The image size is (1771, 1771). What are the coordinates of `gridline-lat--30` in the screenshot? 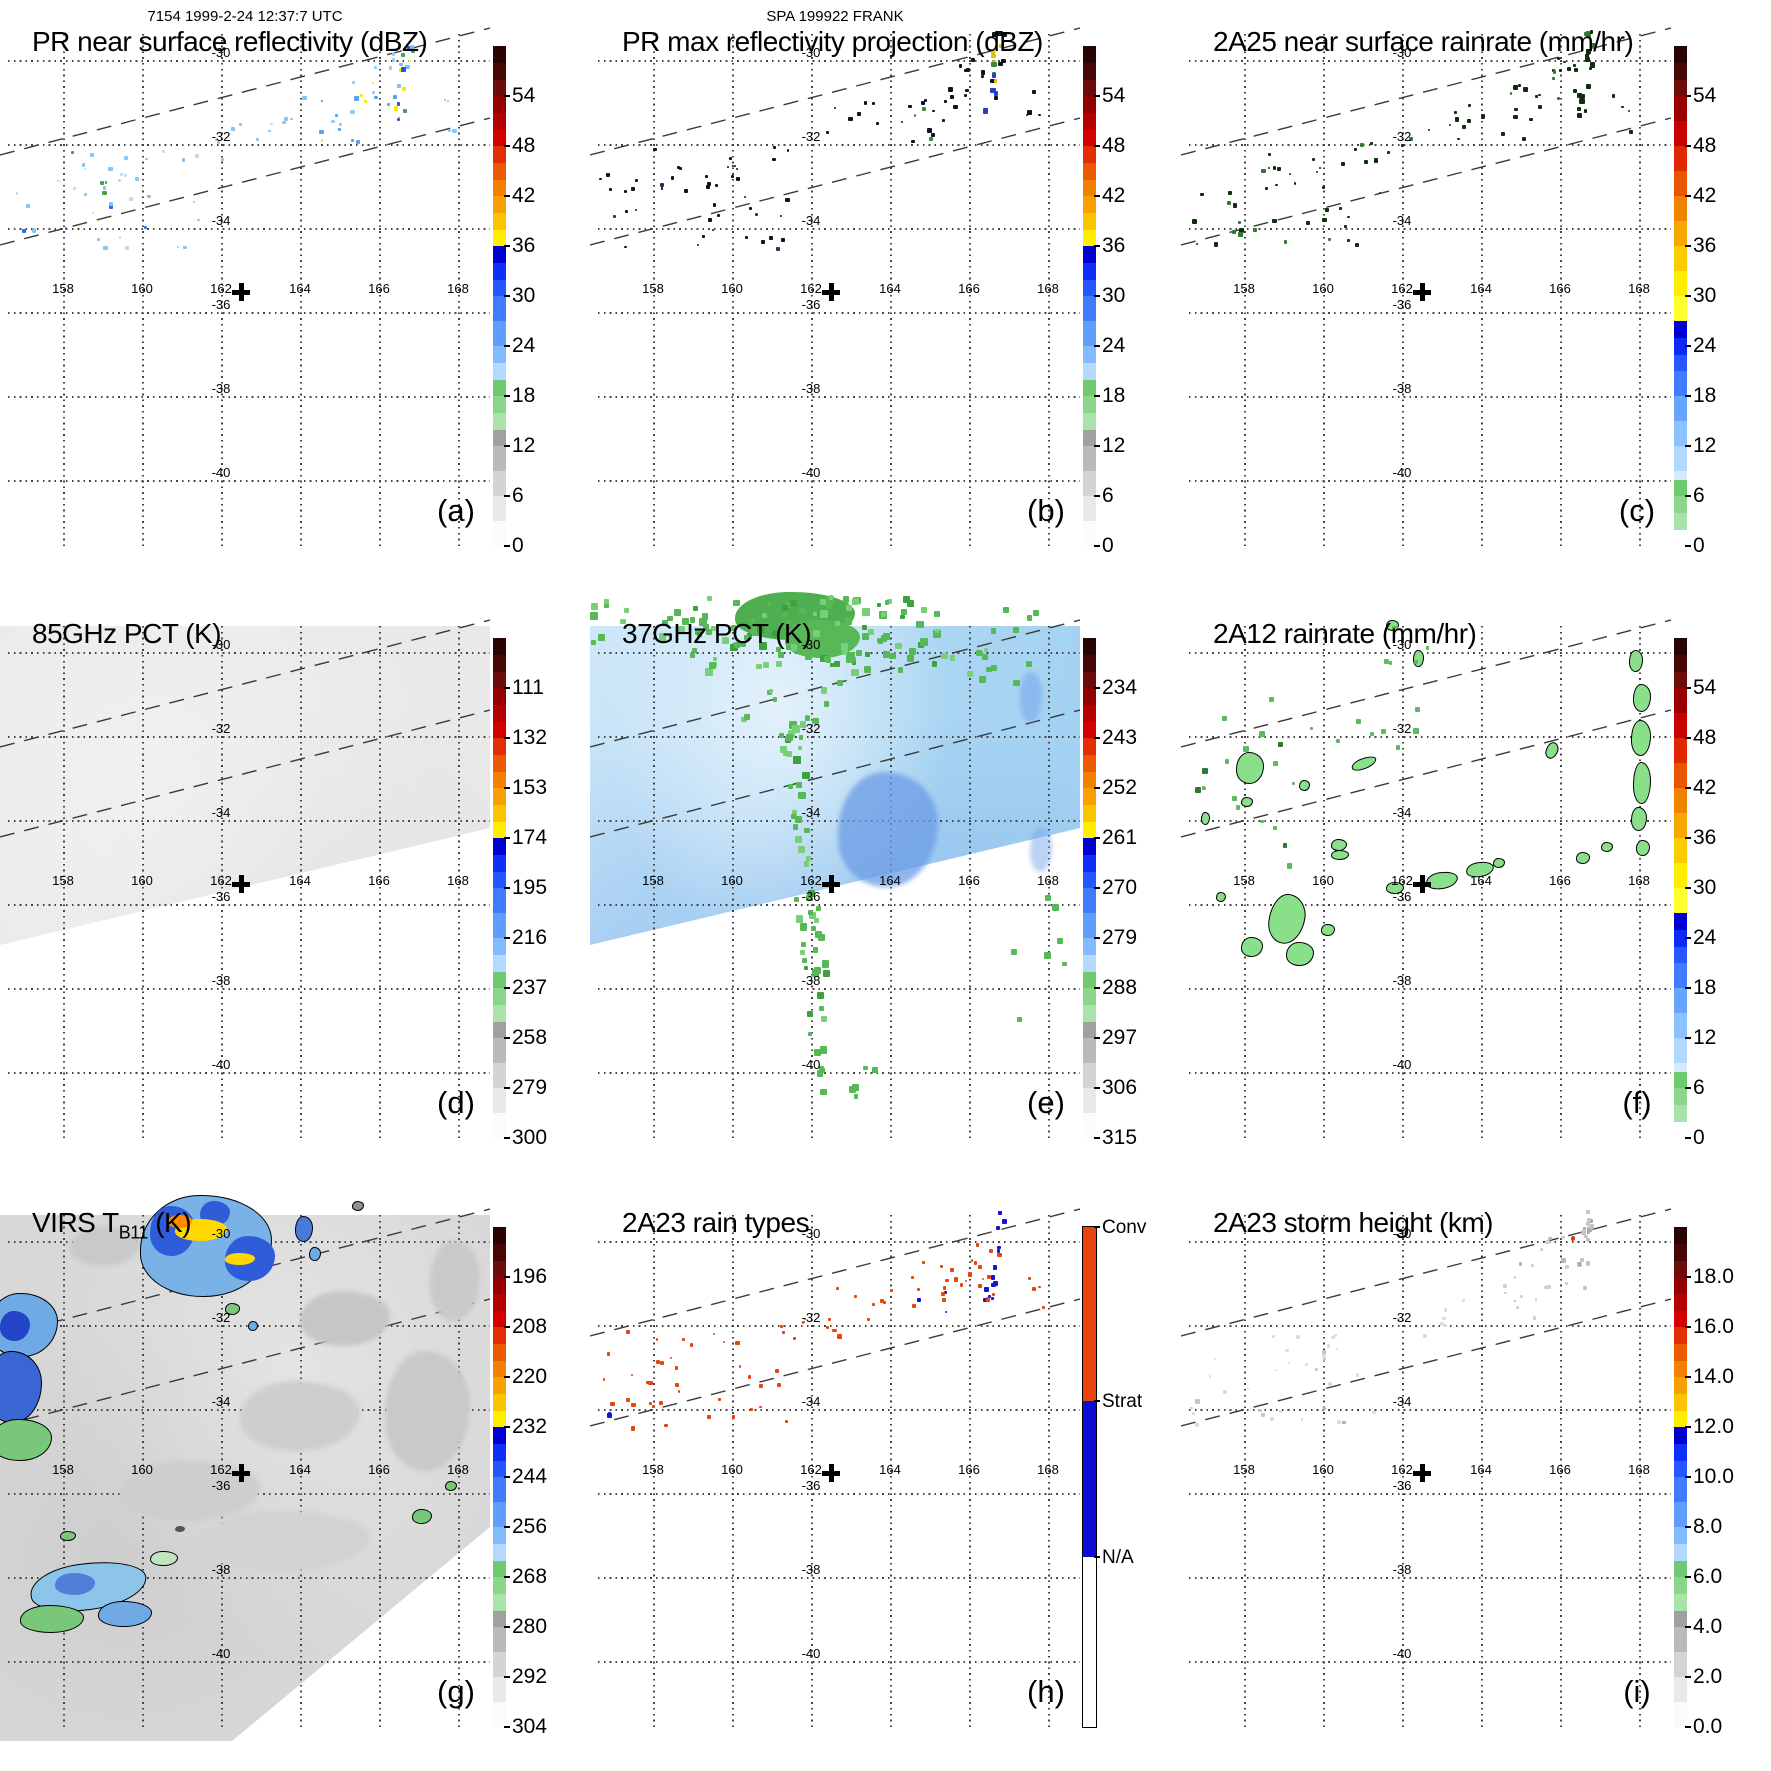 It's located at (839, 61).